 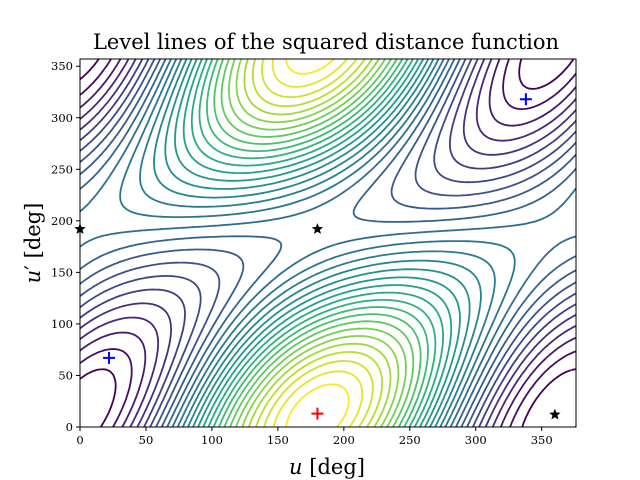 I want to click on maximum-plus-marker, so click(x=317, y=413).